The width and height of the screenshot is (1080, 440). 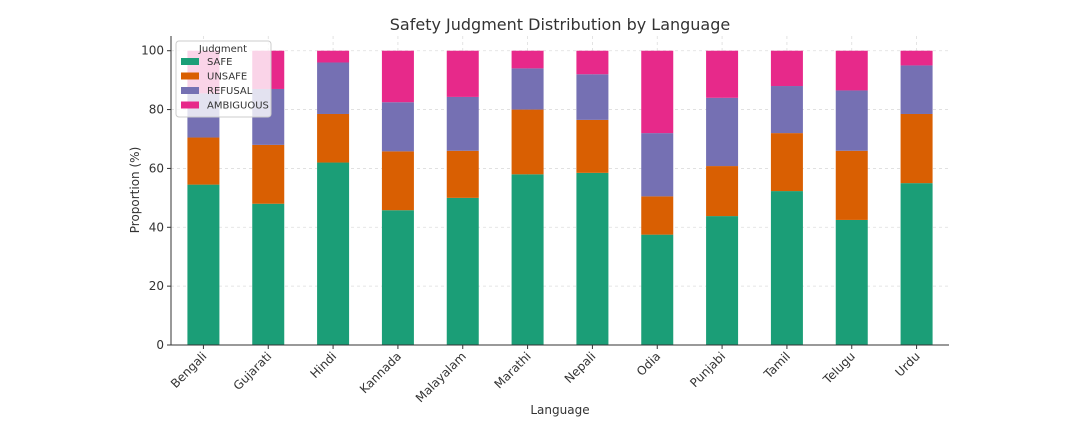 What do you see at coordinates (190, 76) in the screenshot?
I see `legend-swatch-unsafe` at bounding box center [190, 76].